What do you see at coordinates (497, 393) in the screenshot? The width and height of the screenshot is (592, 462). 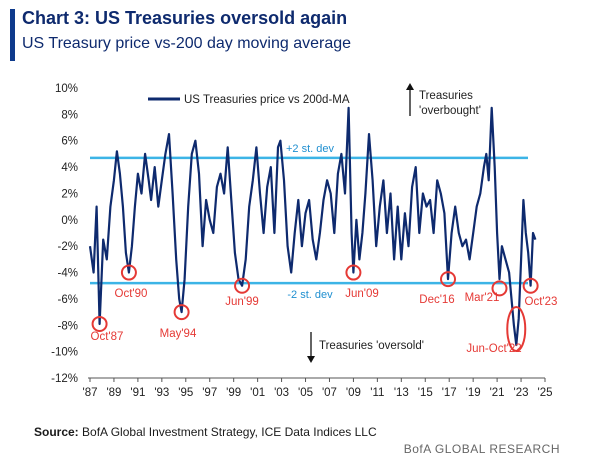 I see `x-tick-label: '21` at bounding box center [497, 393].